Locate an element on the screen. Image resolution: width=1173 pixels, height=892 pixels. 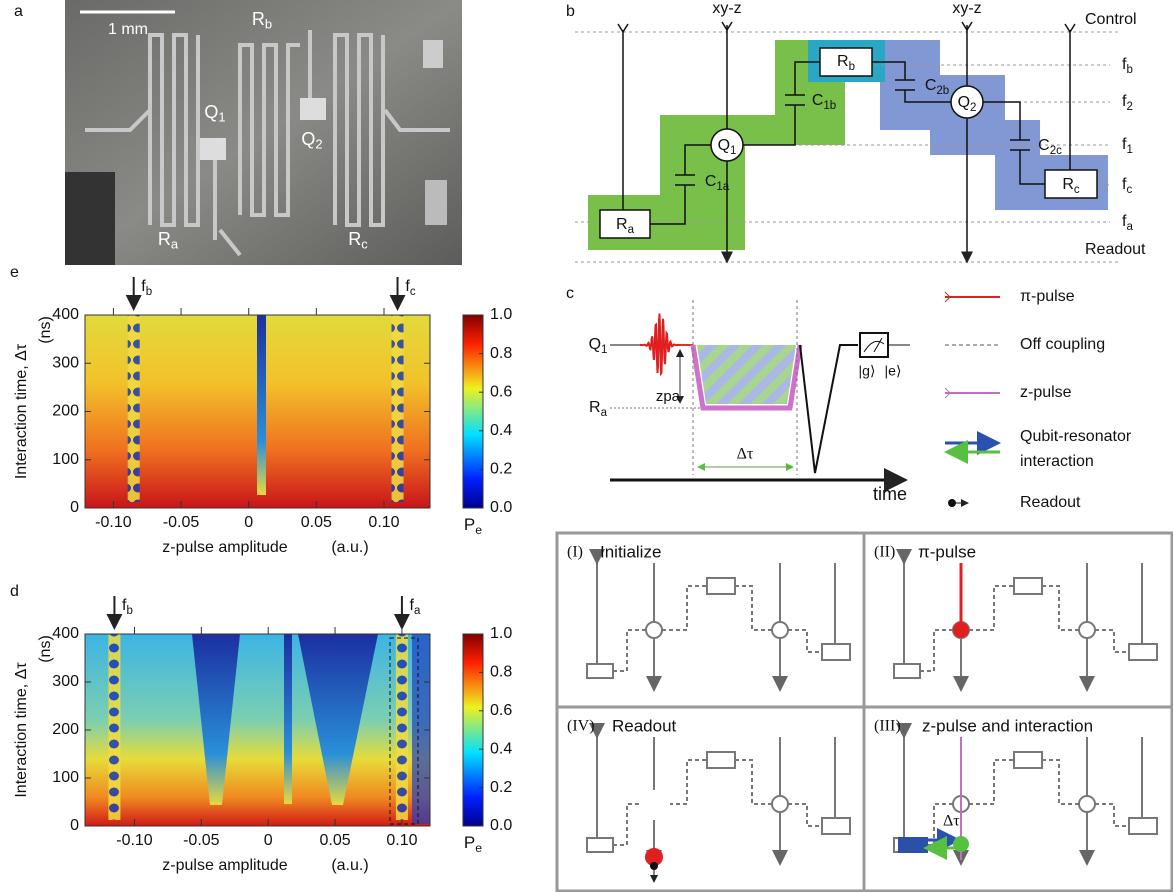
panel-label: b is located at coordinates (570, 11).